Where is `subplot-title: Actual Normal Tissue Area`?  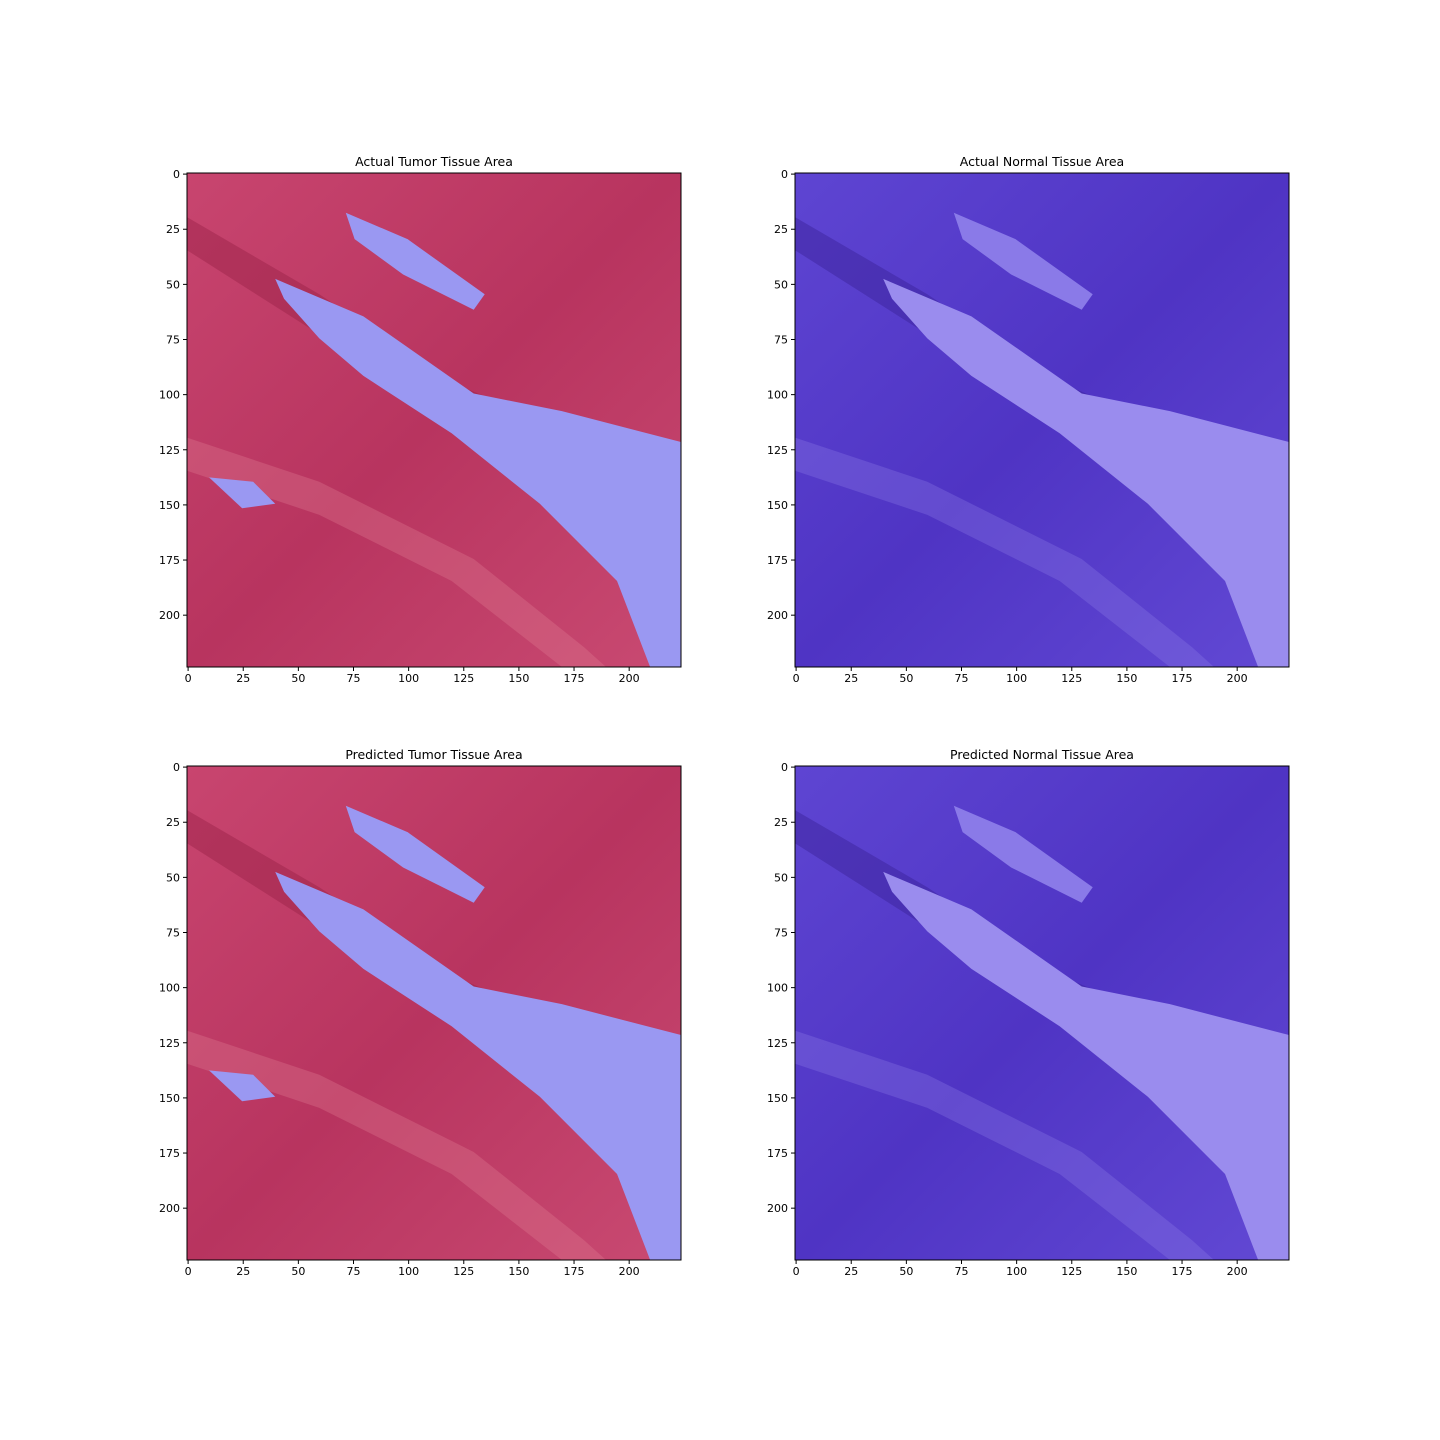 subplot-title: Actual Normal Tissue Area is located at coordinates (1042, 161).